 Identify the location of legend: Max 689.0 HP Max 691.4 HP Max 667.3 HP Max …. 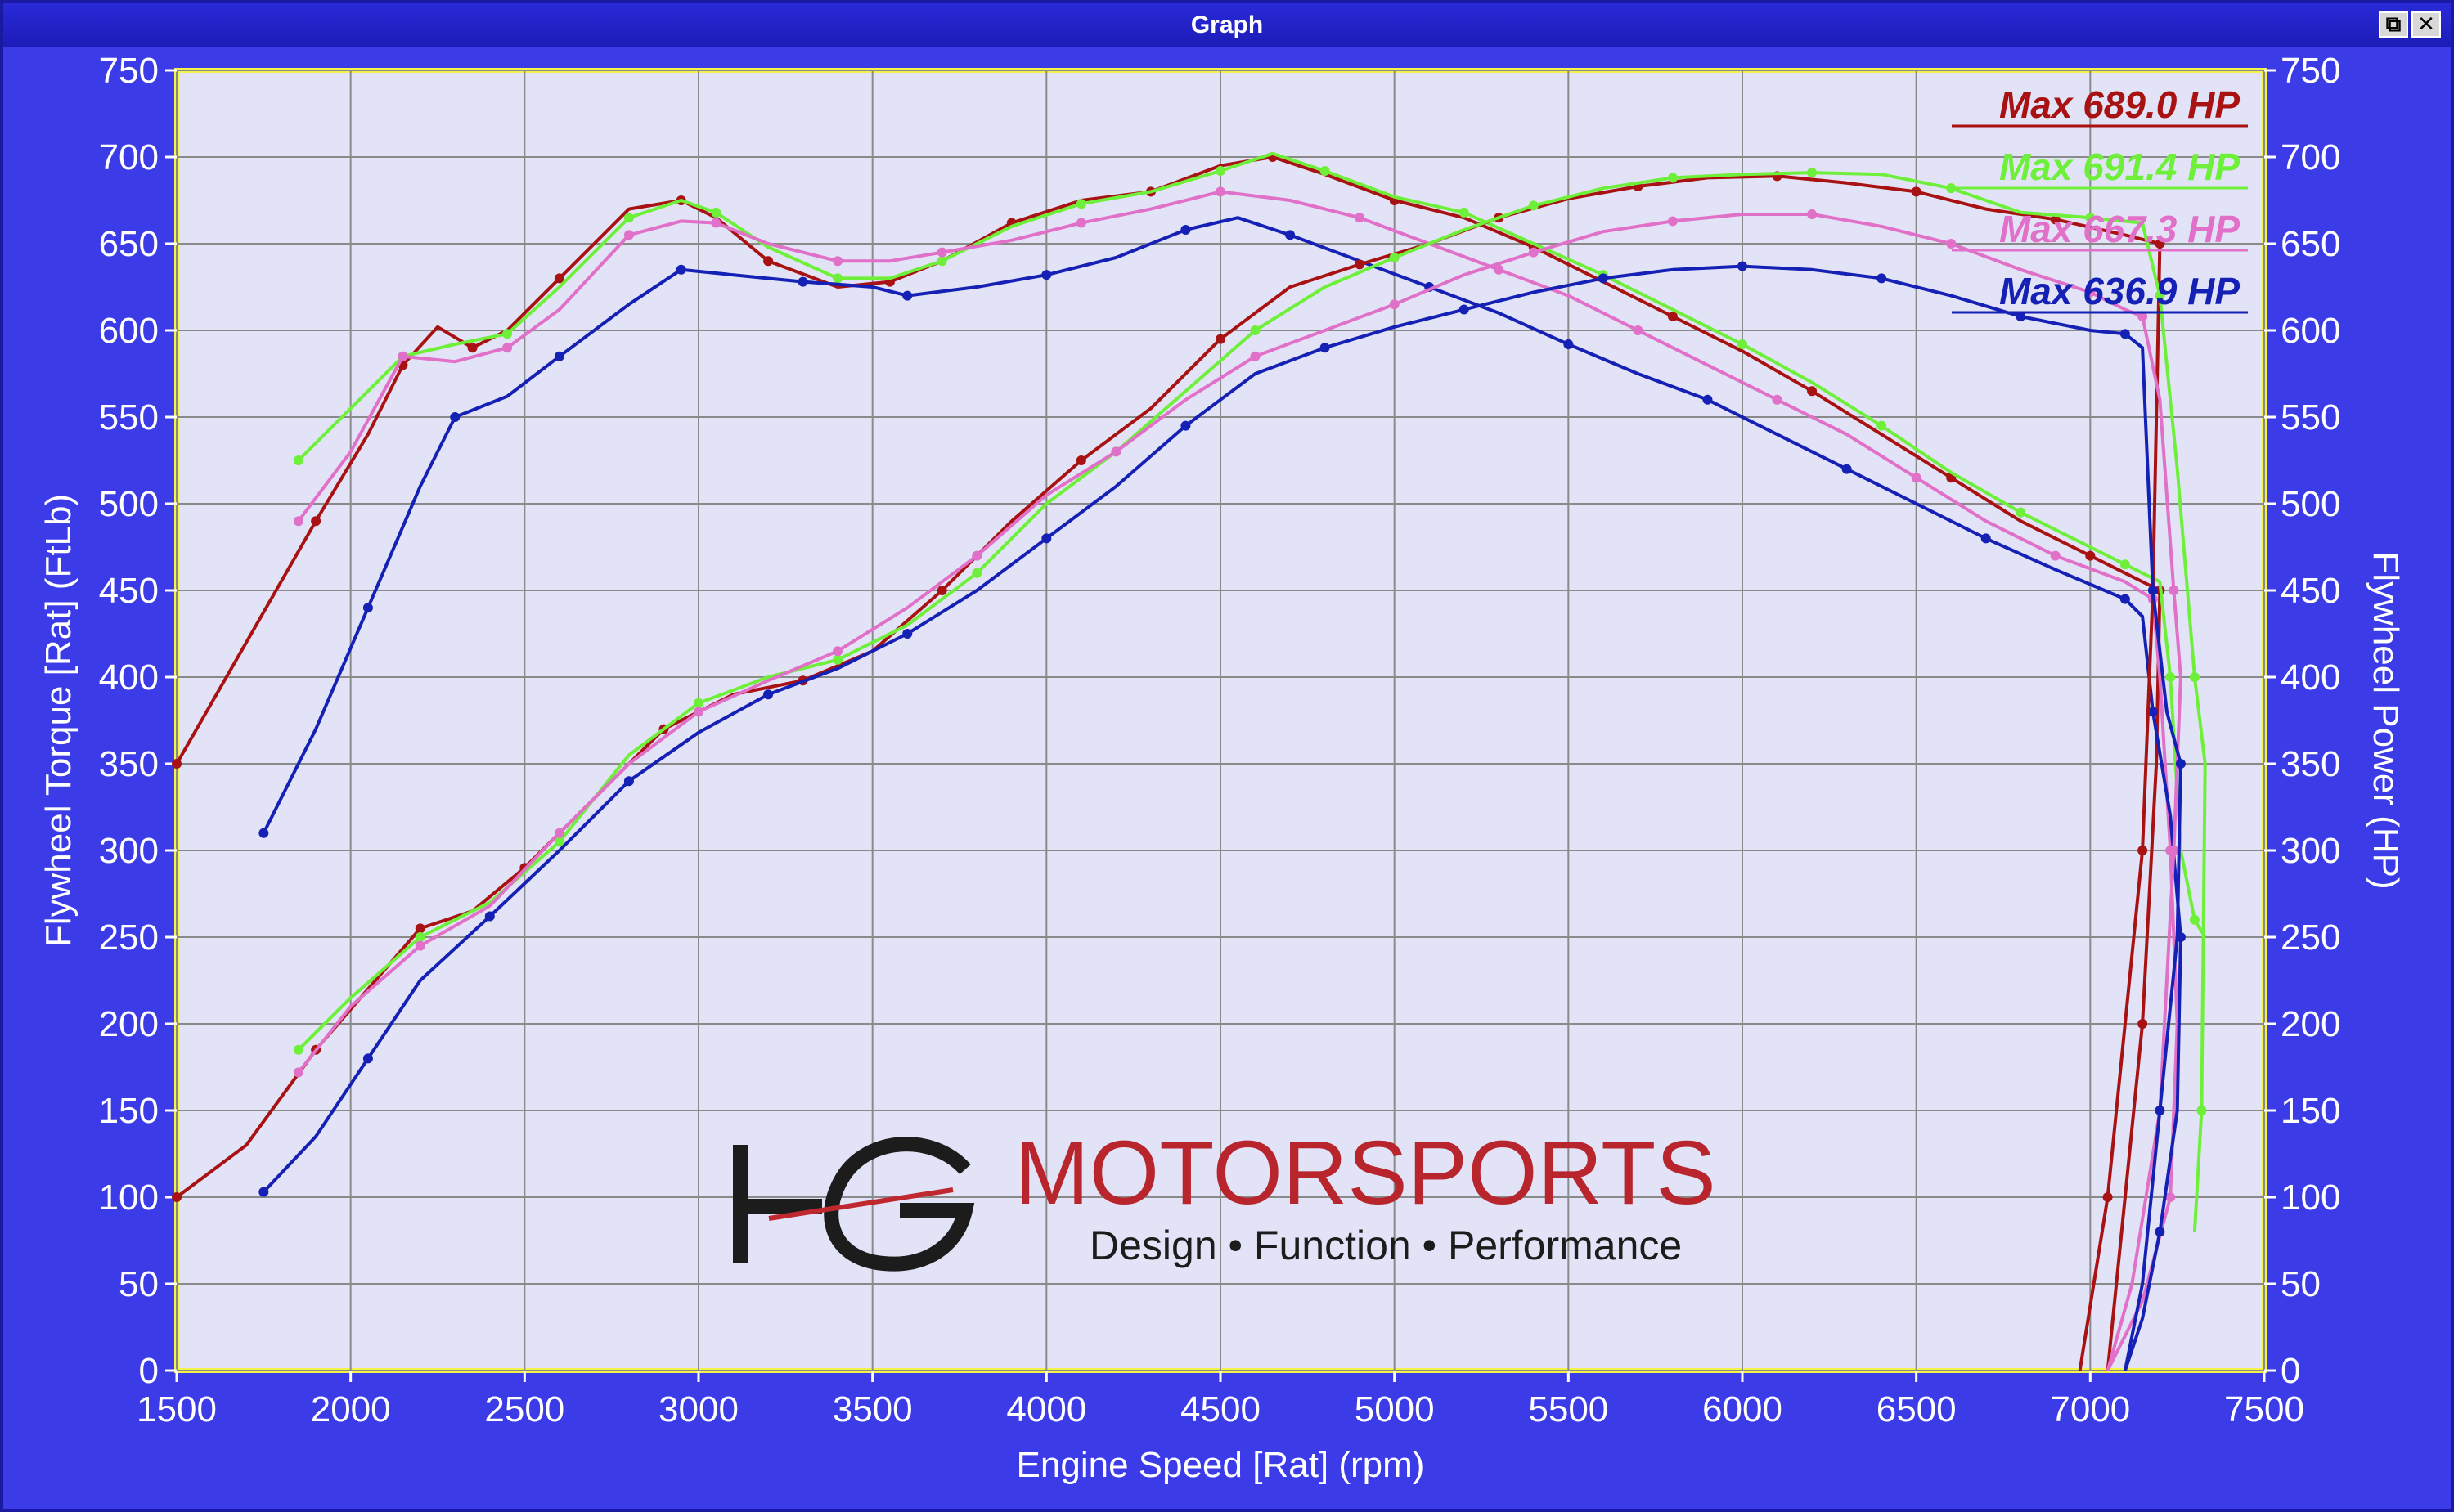
(2100, 198).